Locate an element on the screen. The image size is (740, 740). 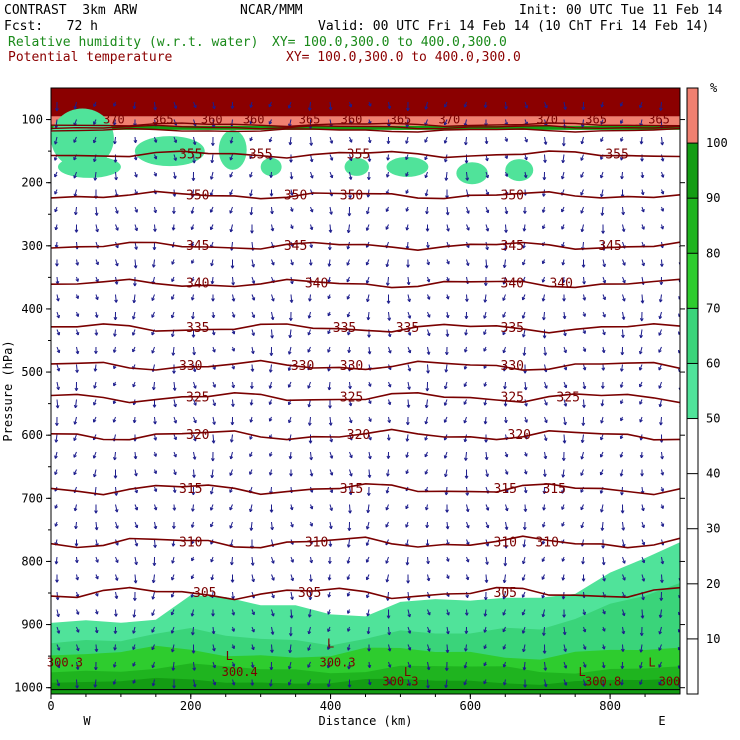
field1-label: Relative humidity (w.r.t. water) is located at coordinates (133, 42).